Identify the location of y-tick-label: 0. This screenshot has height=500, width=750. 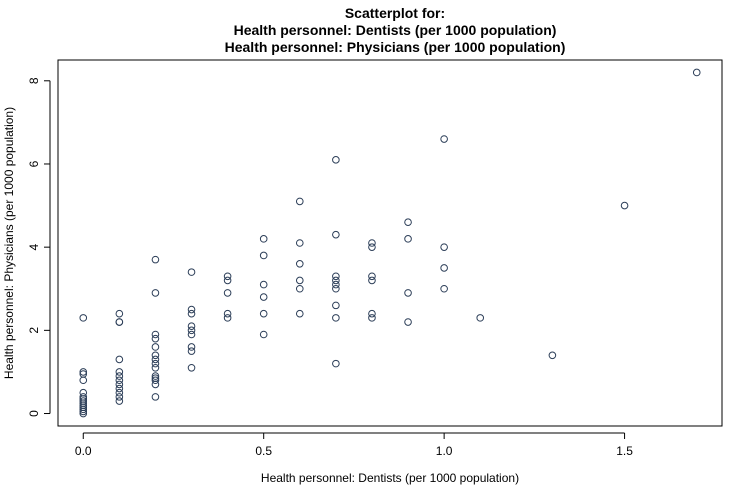
(34, 413).